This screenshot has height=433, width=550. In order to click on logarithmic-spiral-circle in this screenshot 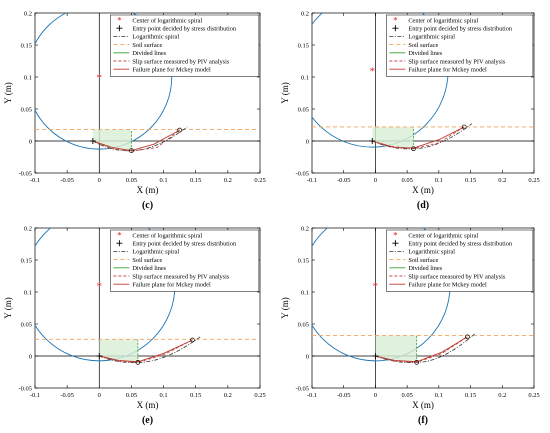, I will do `click(104, 81)`.